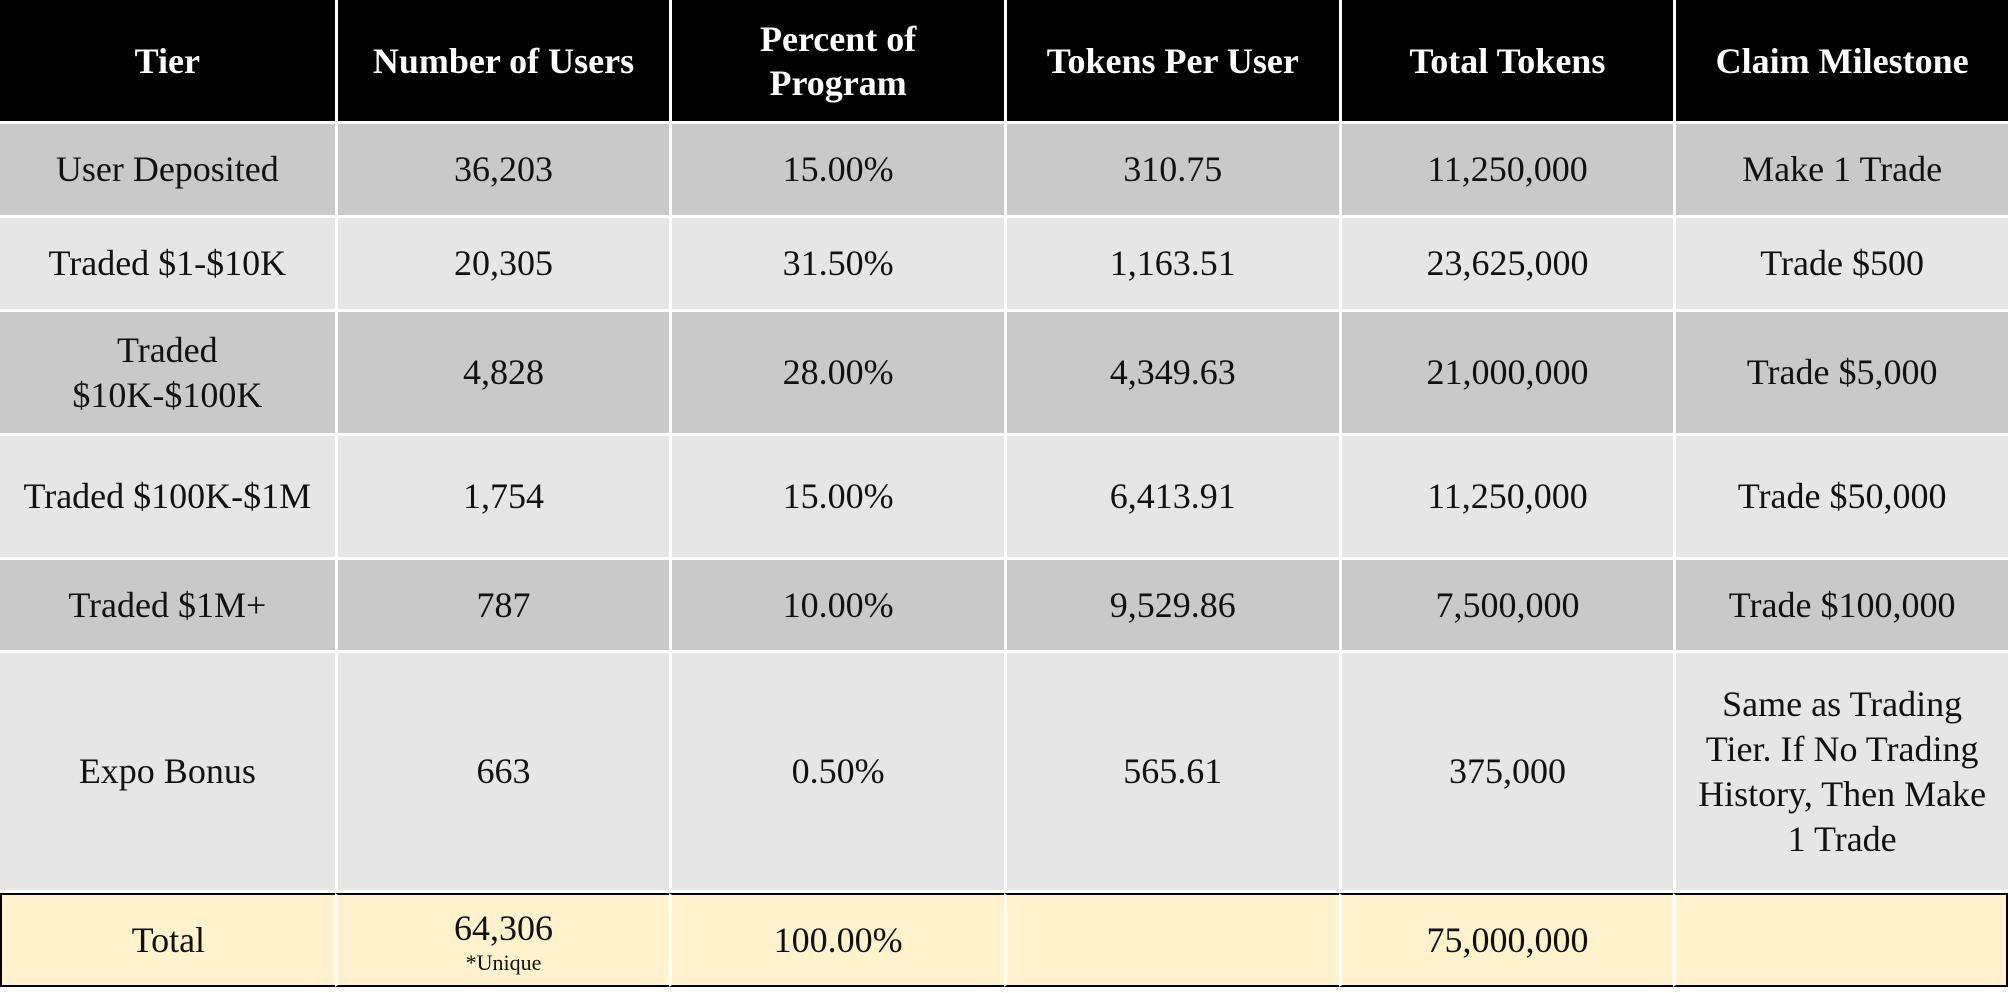  Describe the element at coordinates (502, 374) in the screenshot. I see `cell-users: 4,828` at that location.